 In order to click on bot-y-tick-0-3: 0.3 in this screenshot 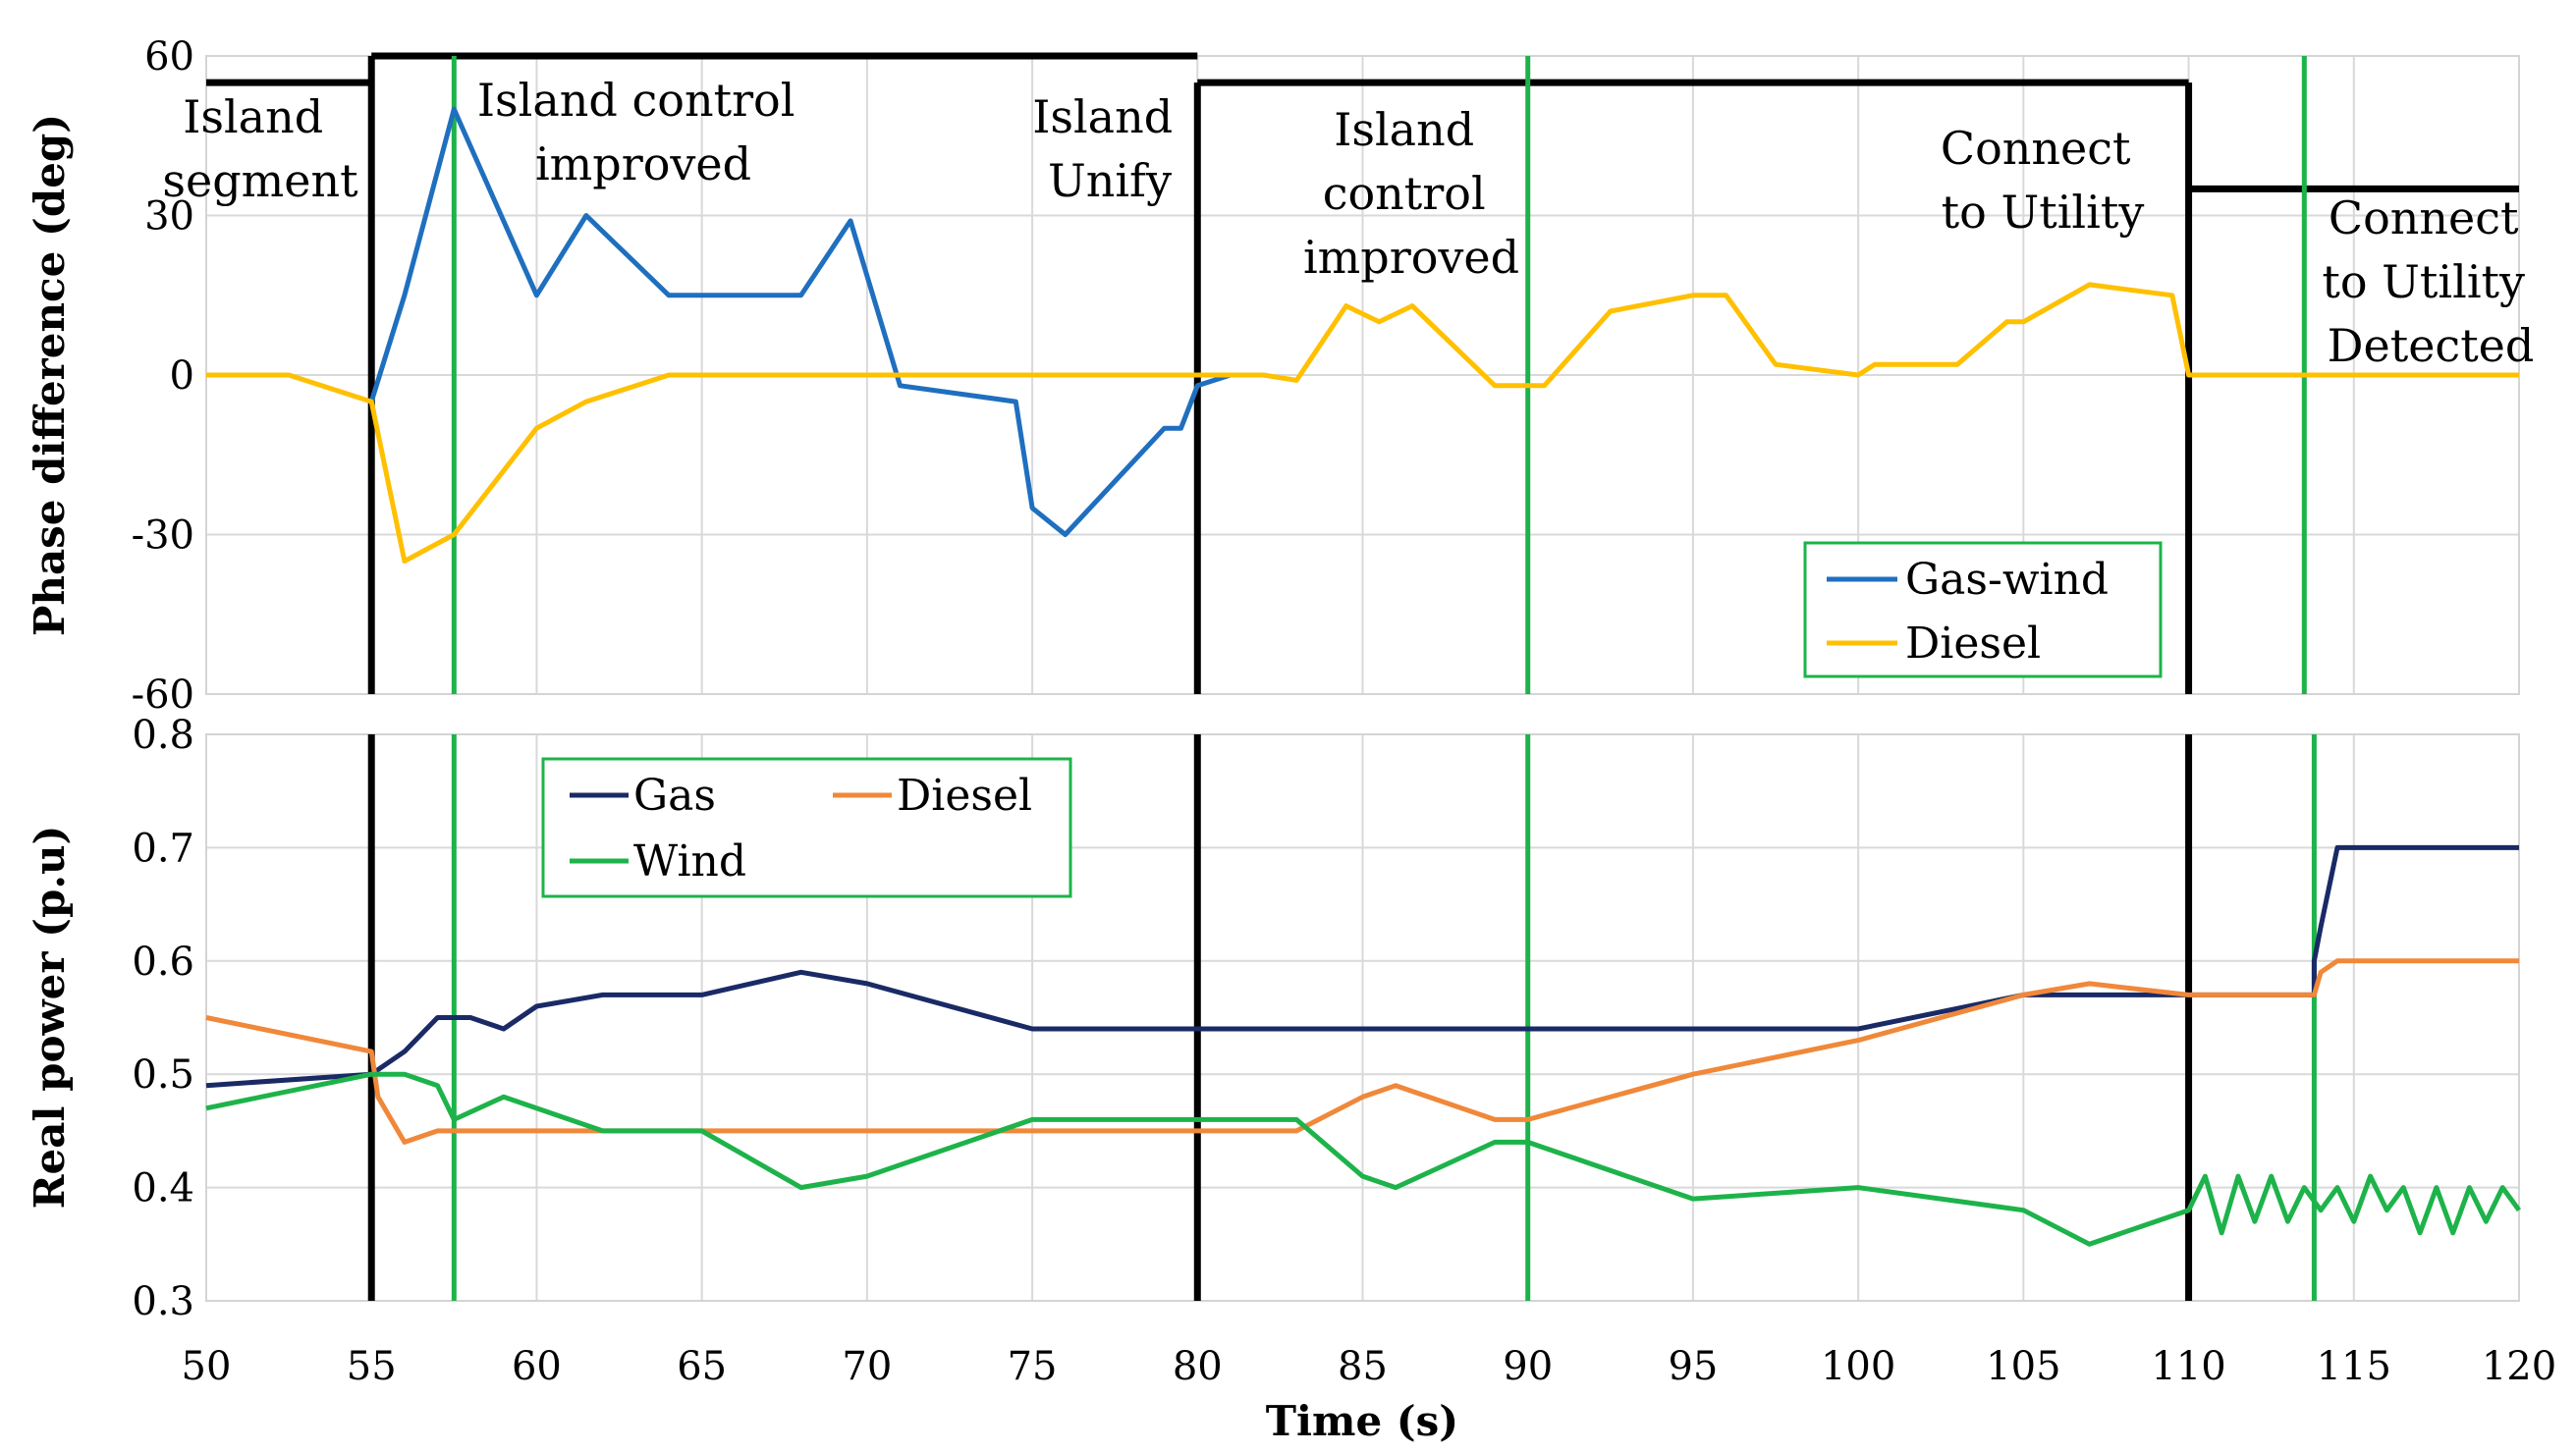, I will do `click(163, 1301)`.